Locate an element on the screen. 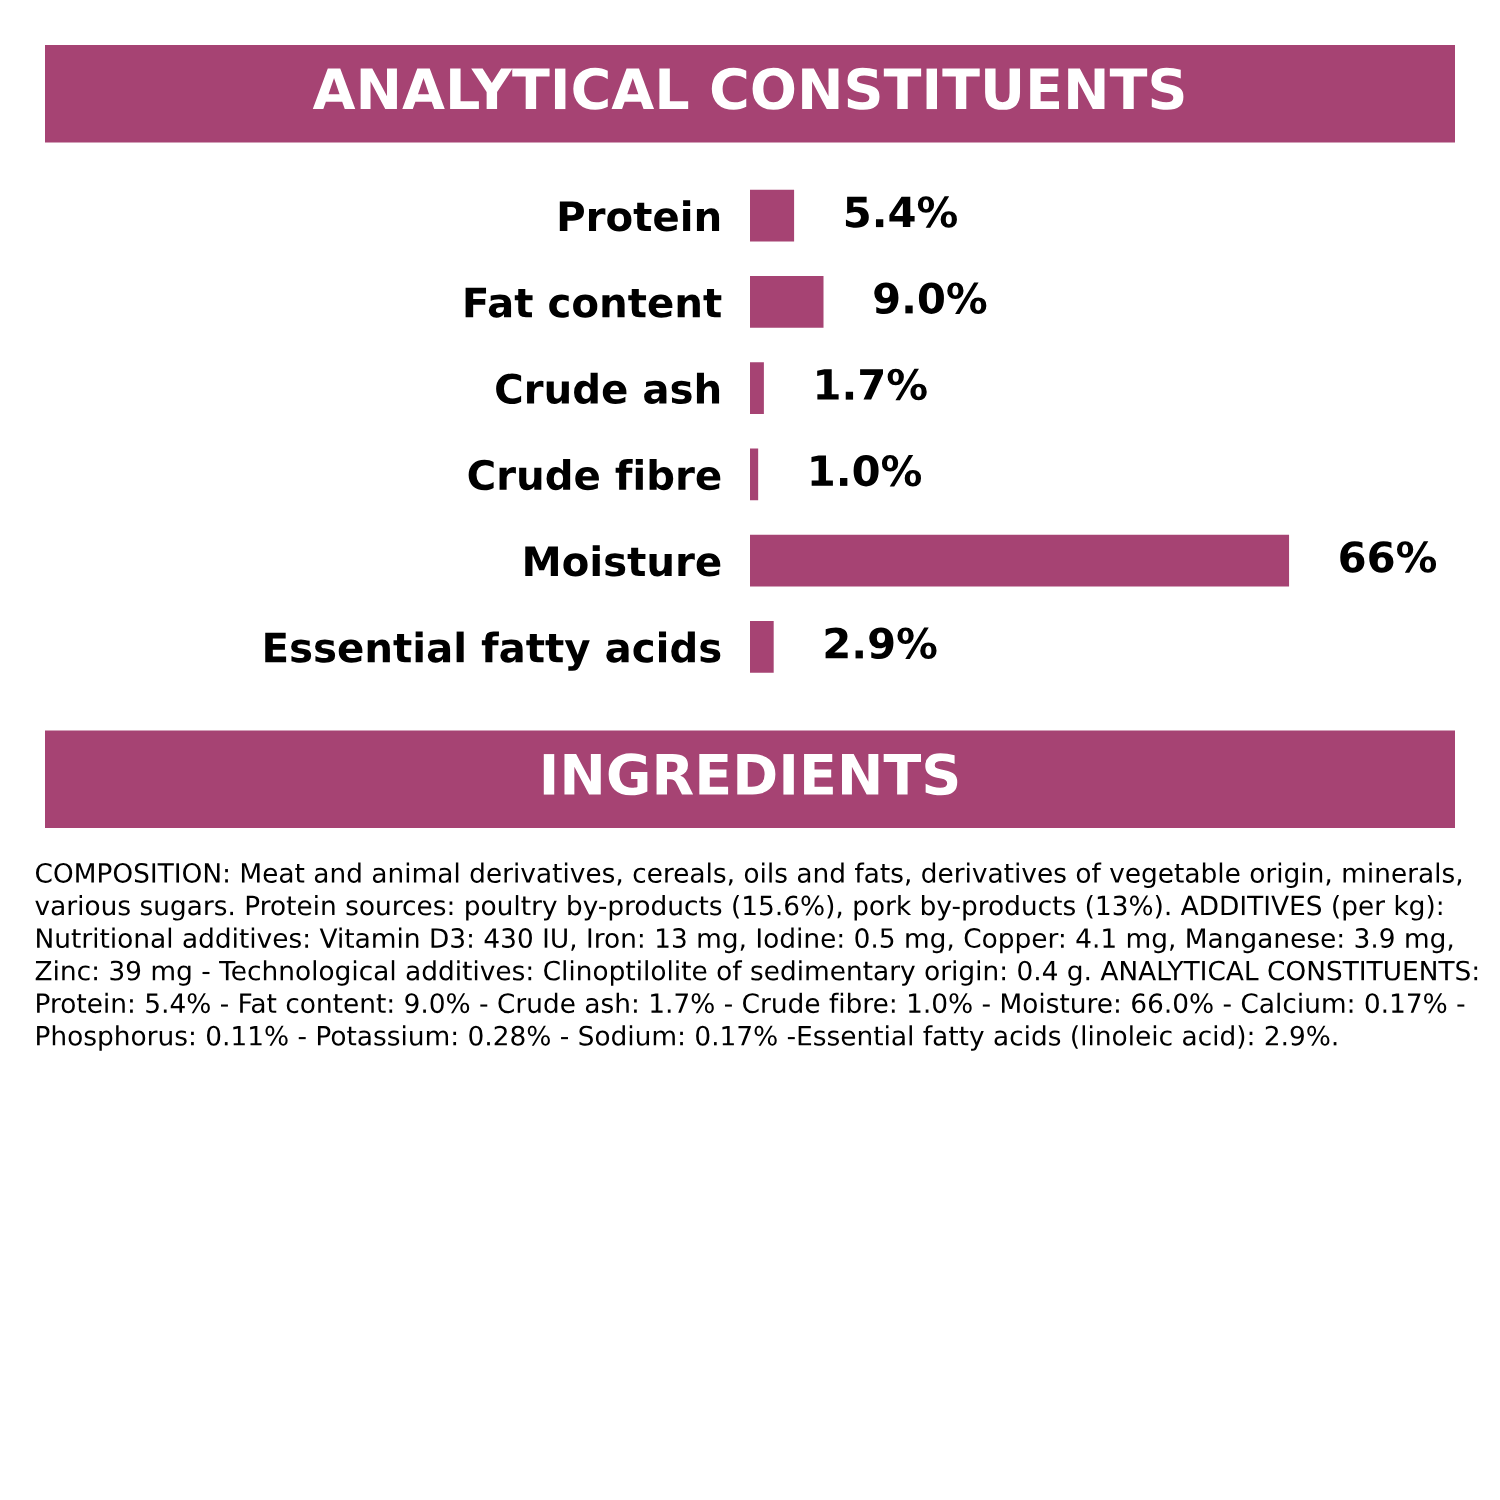  data-label: 2.9% is located at coordinates (881, 643).